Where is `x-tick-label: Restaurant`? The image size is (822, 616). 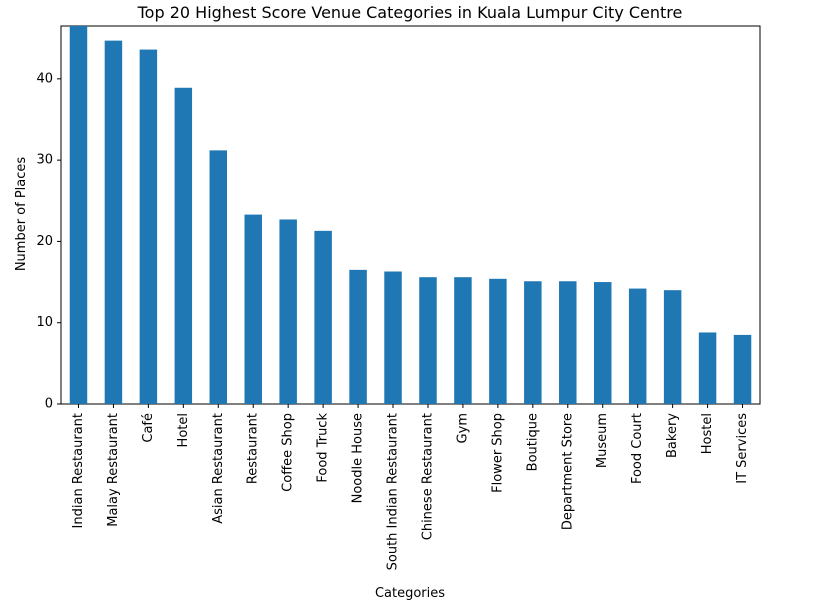
x-tick-label: Restaurant is located at coordinates (253, 448).